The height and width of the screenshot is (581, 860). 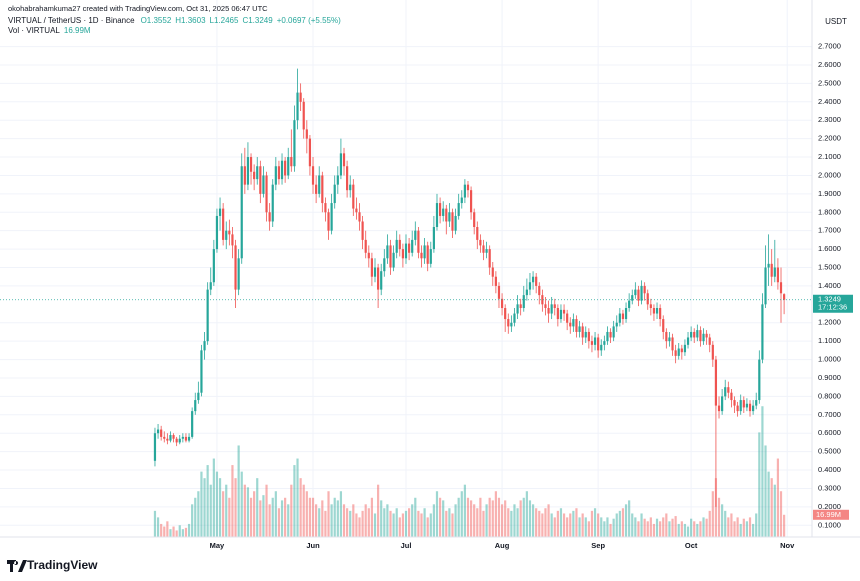 I want to click on y-tick-label: 2.1000, so click(x=829, y=156).